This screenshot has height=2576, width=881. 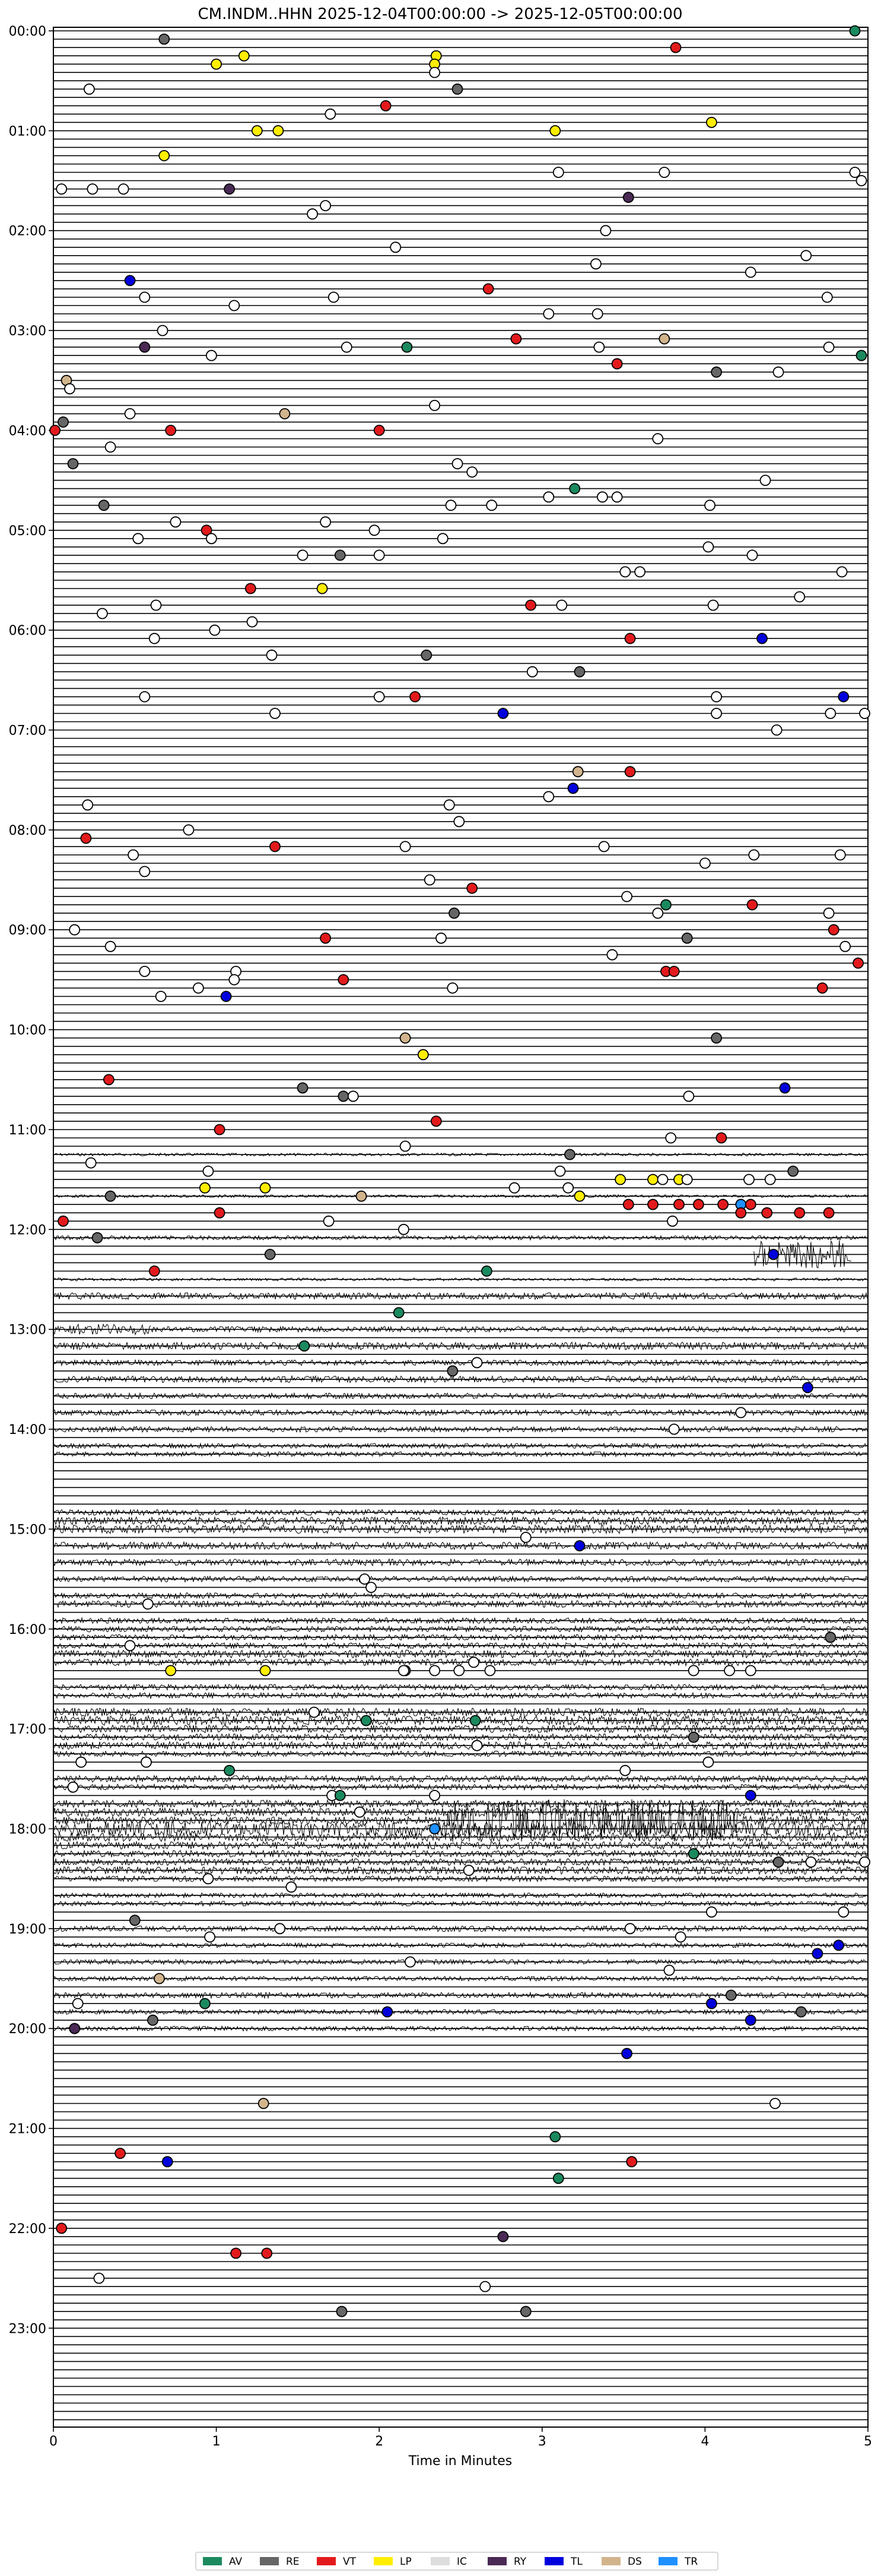 What do you see at coordinates (577, 2562) in the screenshot?
I see `legend-label-tl: TL` at bounding box center [577, 2562].